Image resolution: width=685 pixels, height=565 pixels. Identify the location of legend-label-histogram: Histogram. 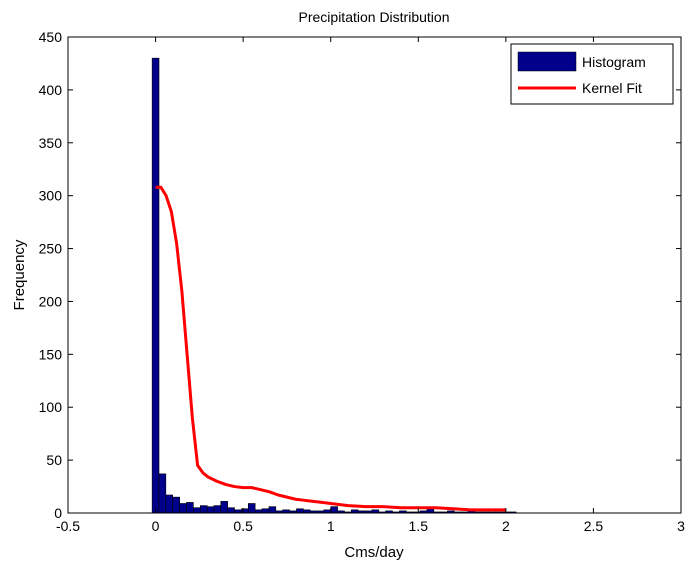
(614, 62).